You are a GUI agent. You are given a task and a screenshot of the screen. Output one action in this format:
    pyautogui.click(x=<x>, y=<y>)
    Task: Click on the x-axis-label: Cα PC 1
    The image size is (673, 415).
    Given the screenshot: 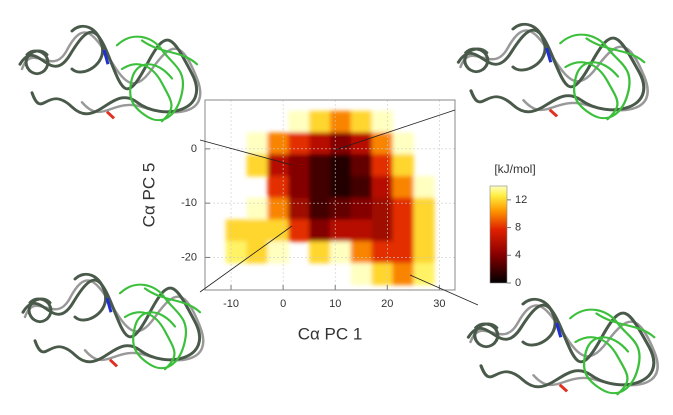 What is the action you would take?
    pyautogui.click(x=330, y=333)
    